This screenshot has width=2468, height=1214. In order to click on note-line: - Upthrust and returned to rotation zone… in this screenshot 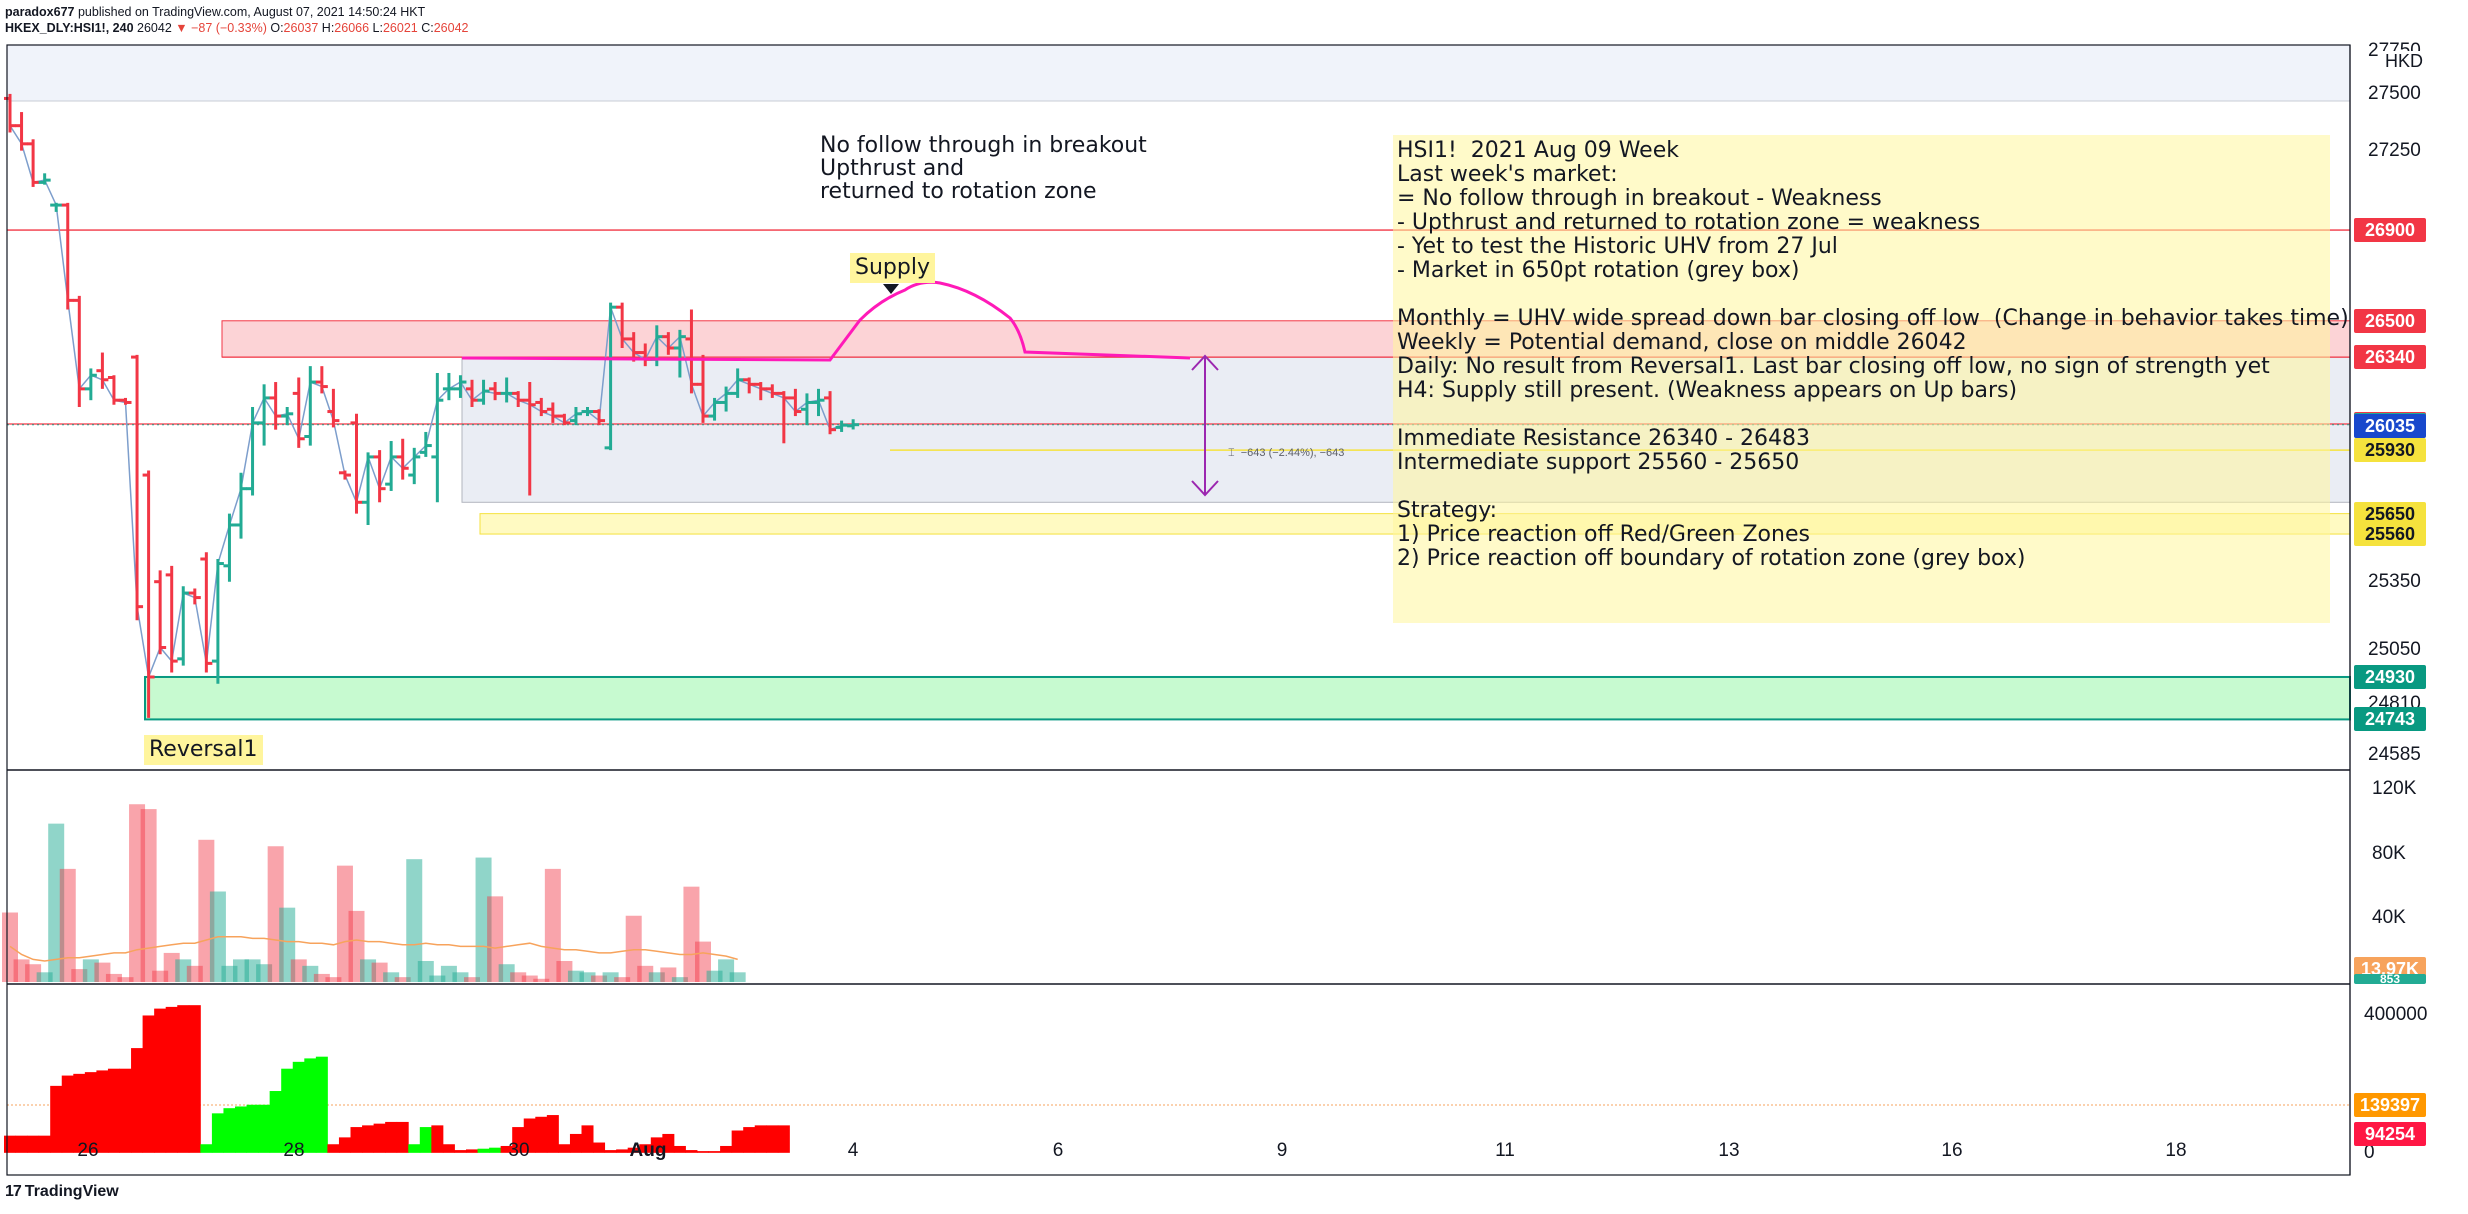, I will do `click(1689, 222)`.